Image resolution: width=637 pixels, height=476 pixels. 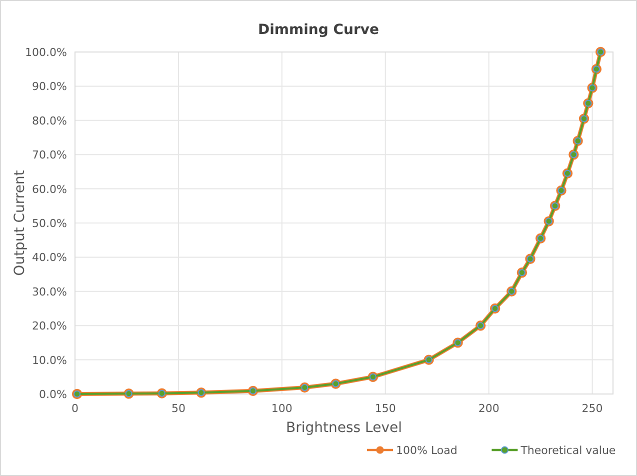 What do you see at coordinates (568, 450) in the screenshot?
I see `legend-label: Theoretical value` at bounding box center [568, 450].